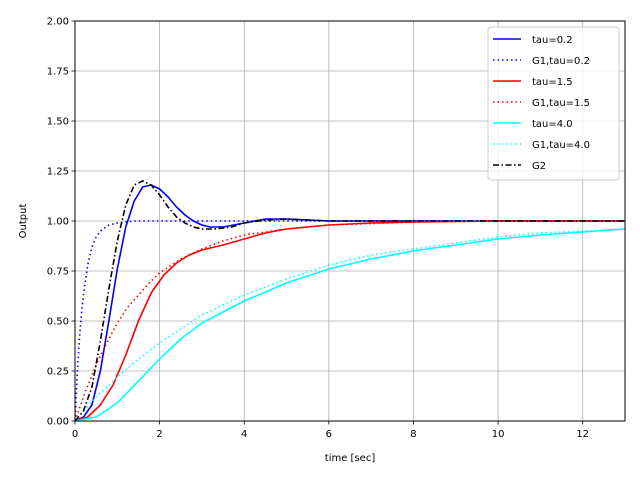 The height and width of the screenshot is (480, 640). Describe the element at coordinates (244, 434) in the screenshot. I see `x-tick-label: 4` at that location.